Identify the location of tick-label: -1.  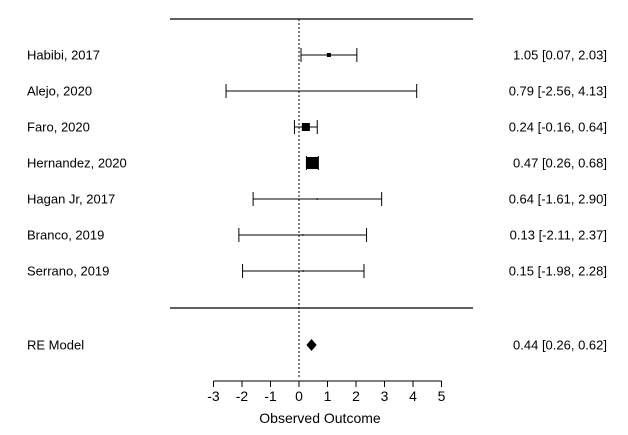
(270, 396).